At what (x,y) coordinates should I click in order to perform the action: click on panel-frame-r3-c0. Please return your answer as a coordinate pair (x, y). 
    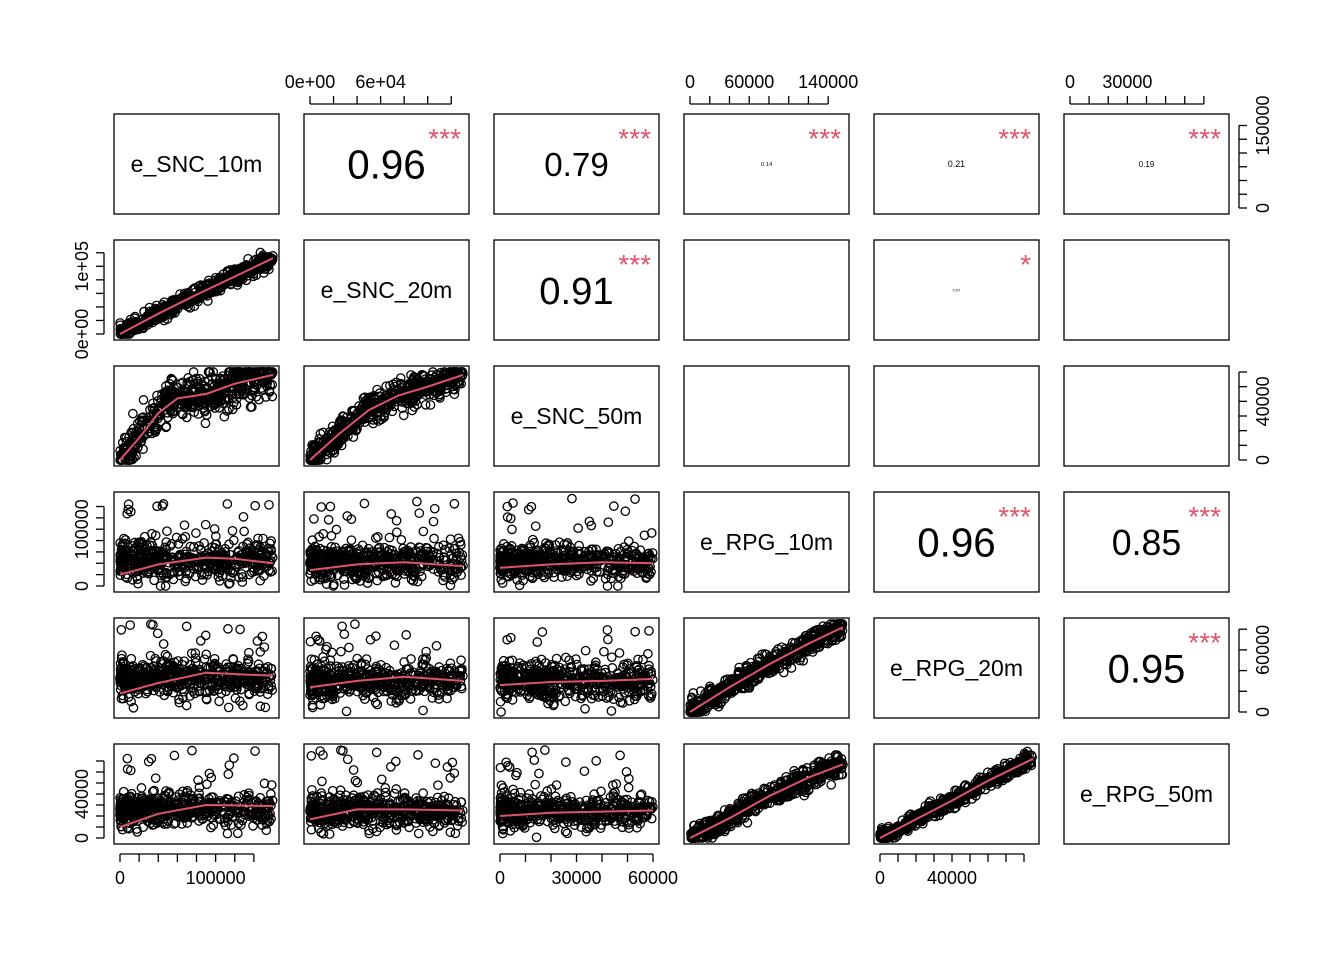
    Looking at the image, I should click on (196, 542).